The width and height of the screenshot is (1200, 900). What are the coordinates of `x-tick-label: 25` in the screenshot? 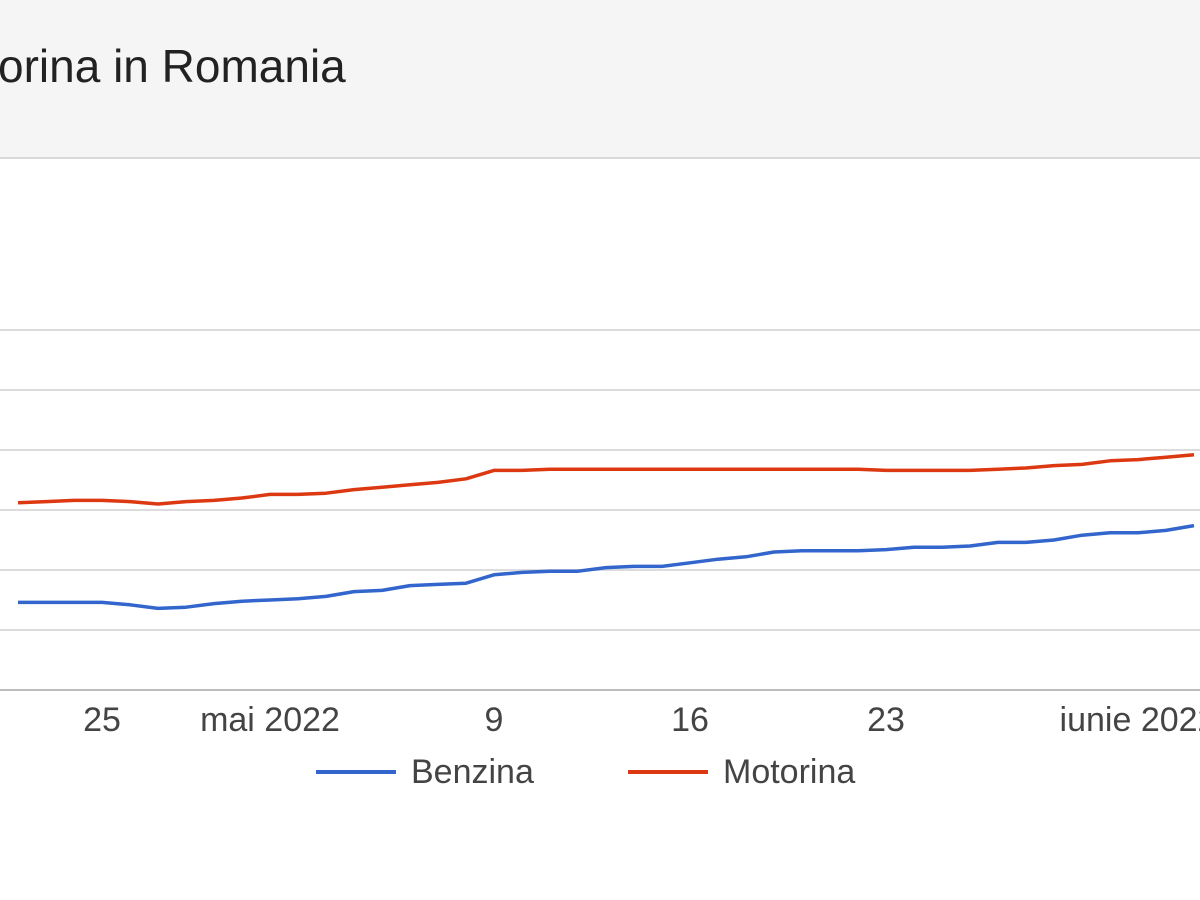 It's located at (102, 720).